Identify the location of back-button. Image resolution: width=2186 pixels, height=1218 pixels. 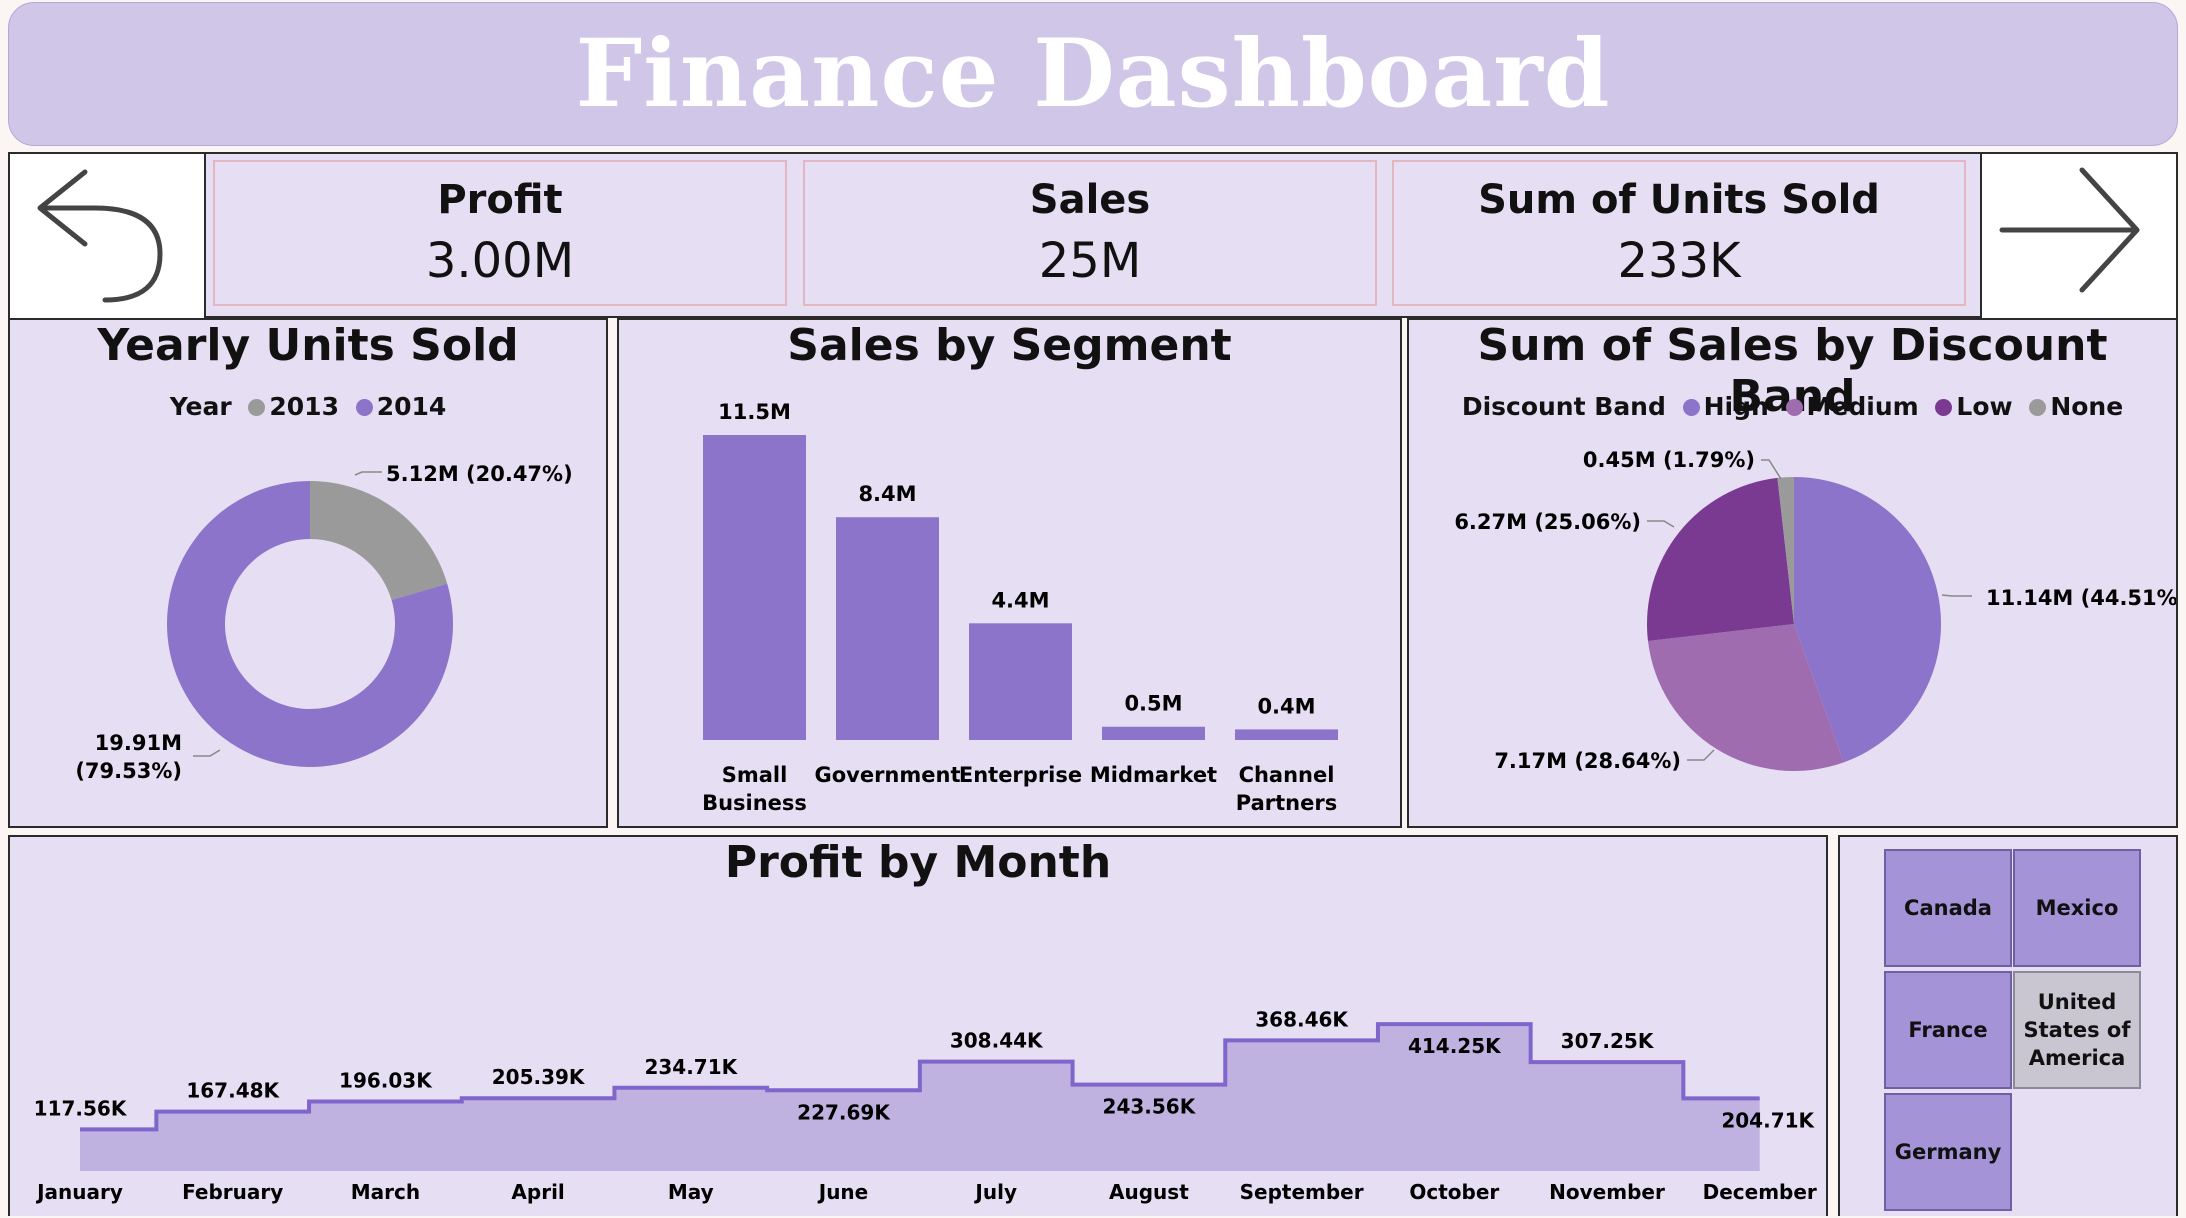
(107, 236).